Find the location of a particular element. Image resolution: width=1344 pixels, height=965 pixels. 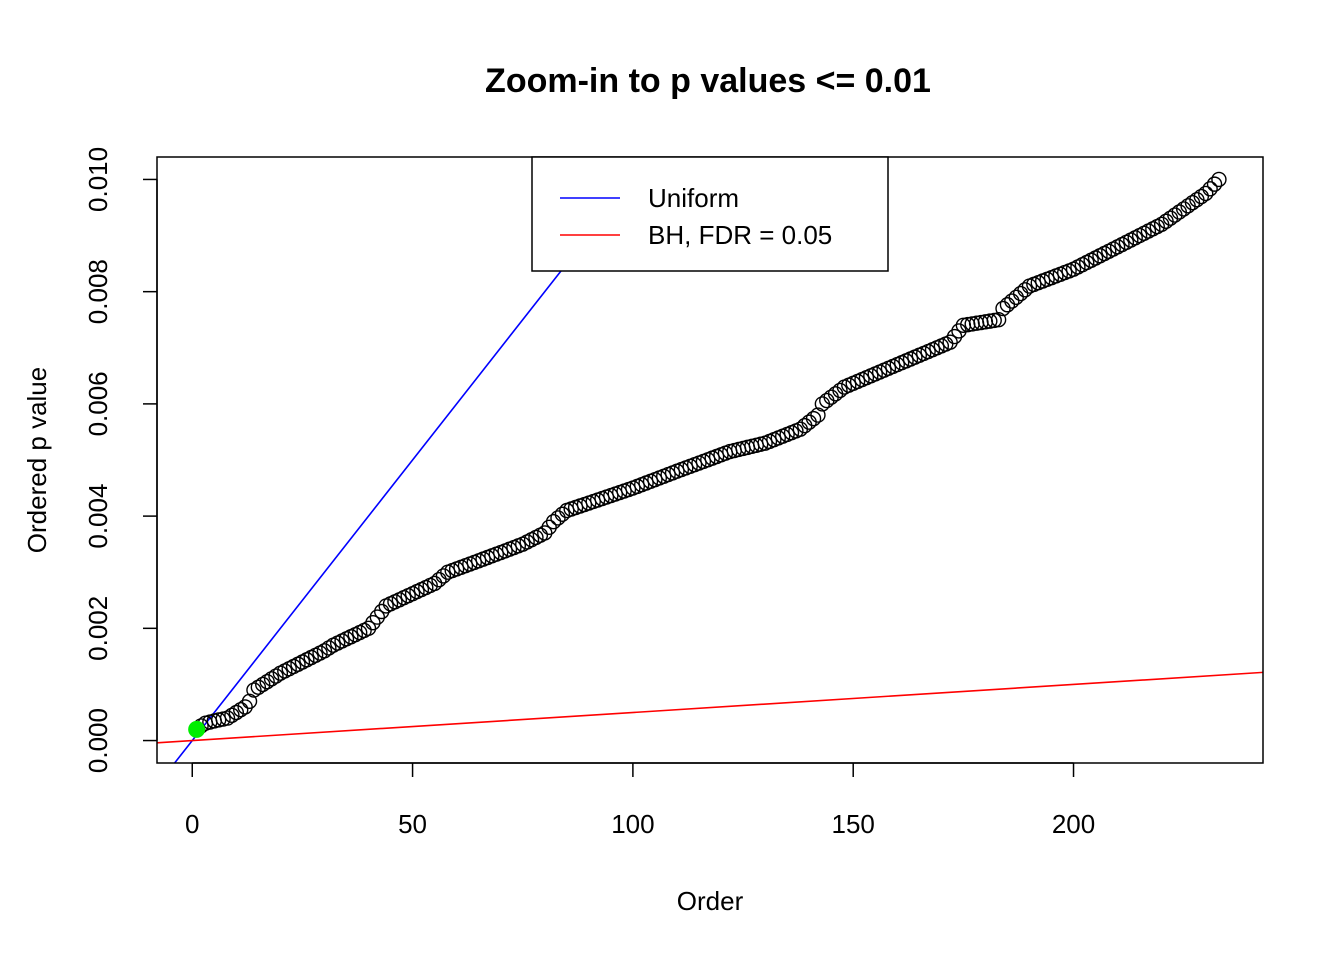

y-tick-label: 0.010 is located at coordinates (98, 179).